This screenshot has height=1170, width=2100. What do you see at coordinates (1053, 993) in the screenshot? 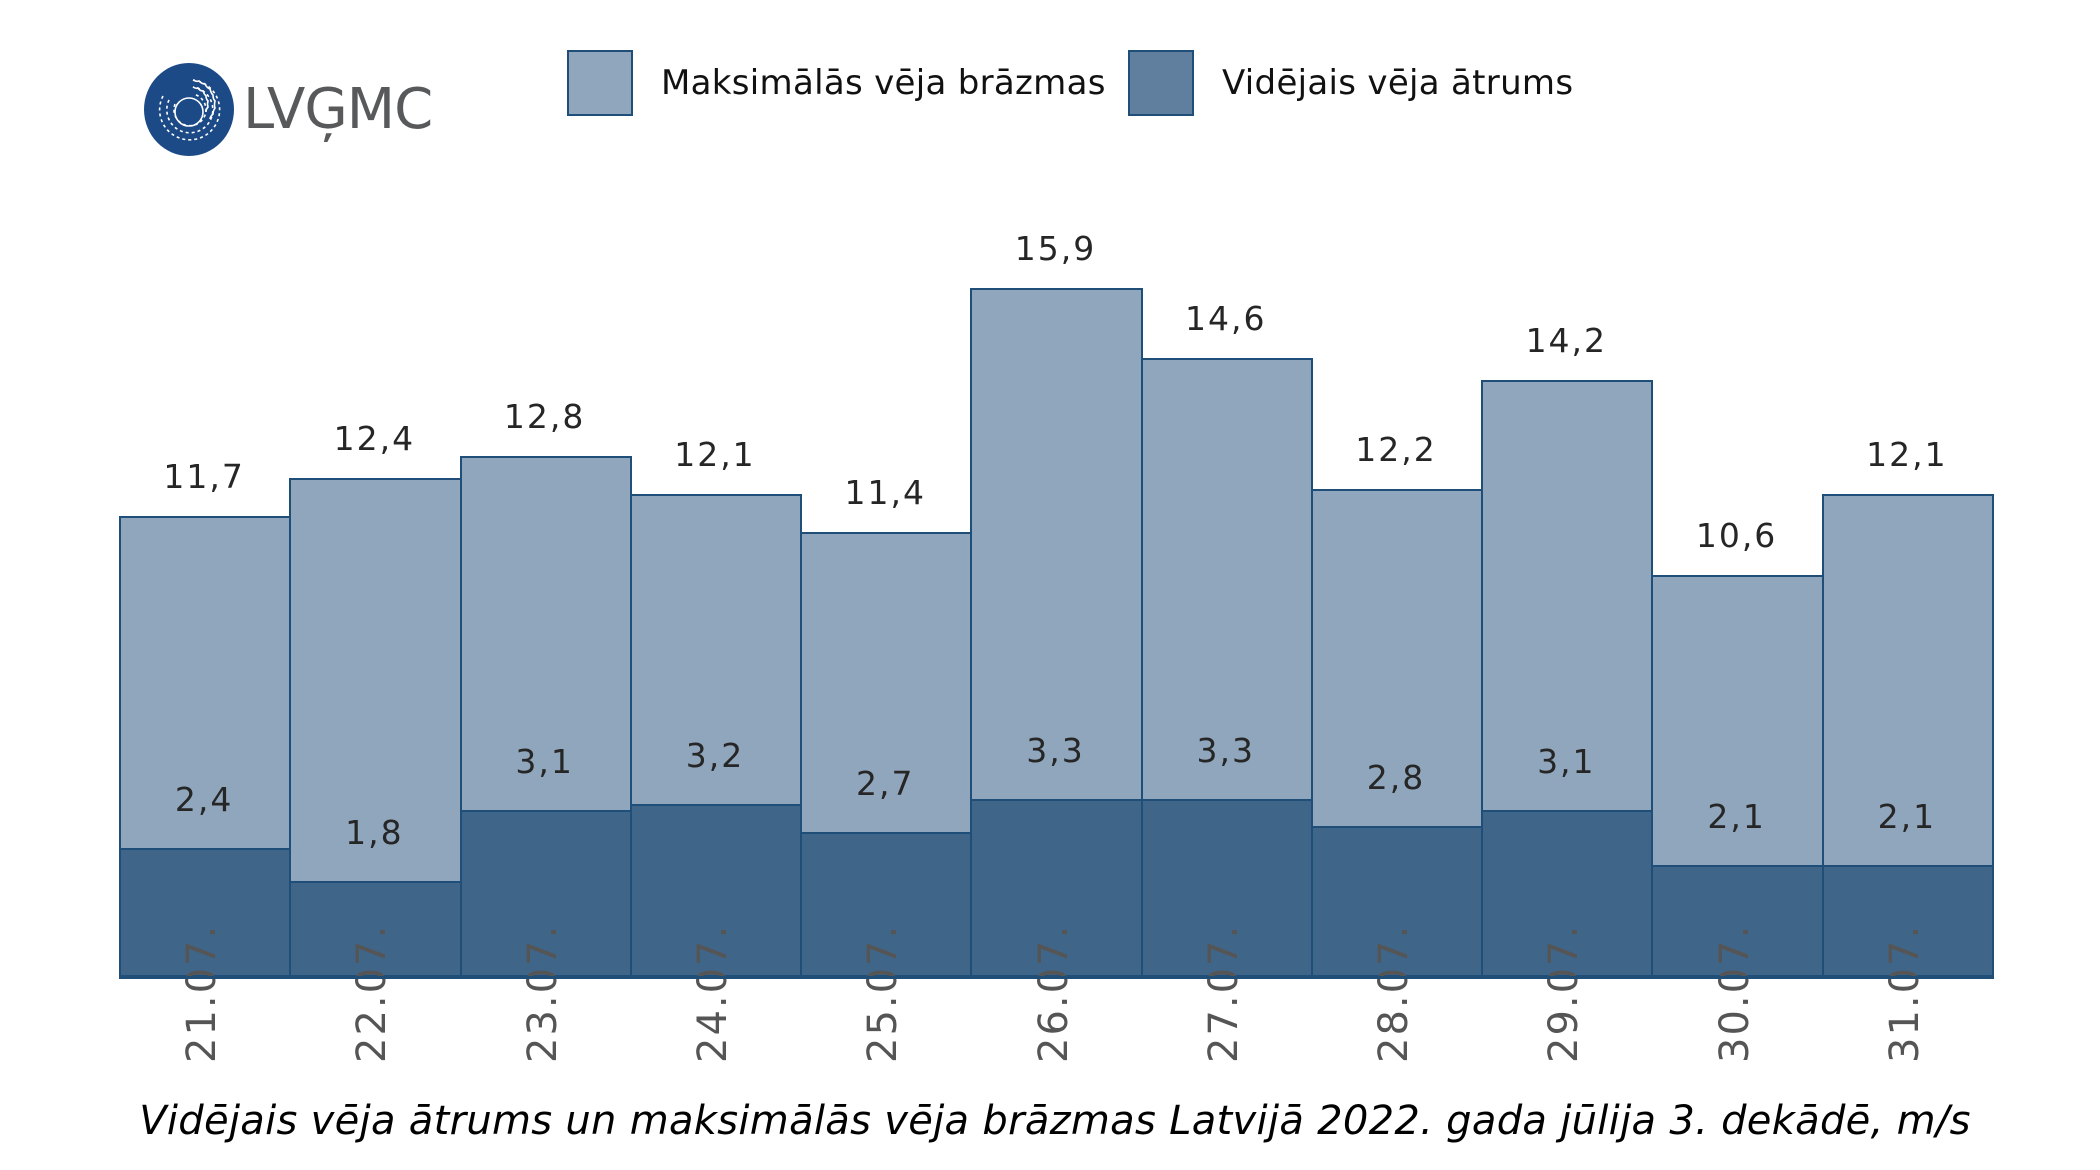
I see `x-axis-label: 26.07.` at bounding box center [1053, 993].